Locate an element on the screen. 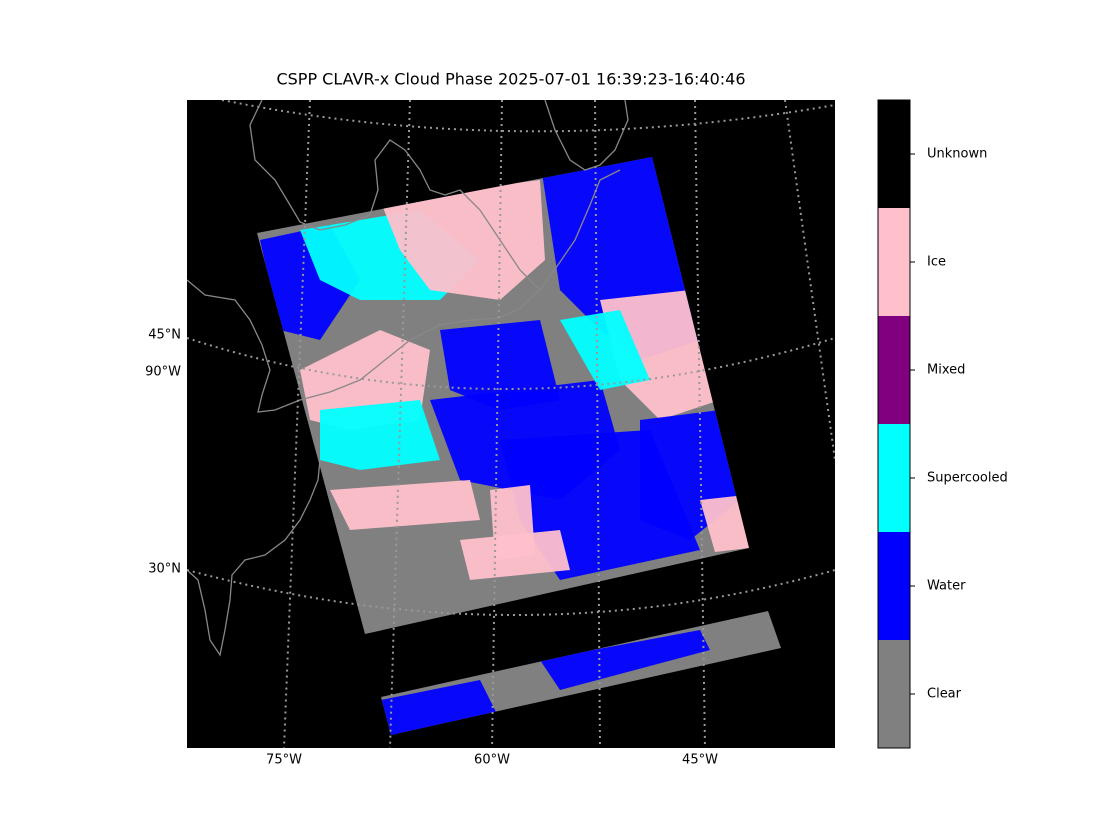 The height and width of the screenshot is (840, 1120). colorbar-frame is located at coordinates (894, 424).